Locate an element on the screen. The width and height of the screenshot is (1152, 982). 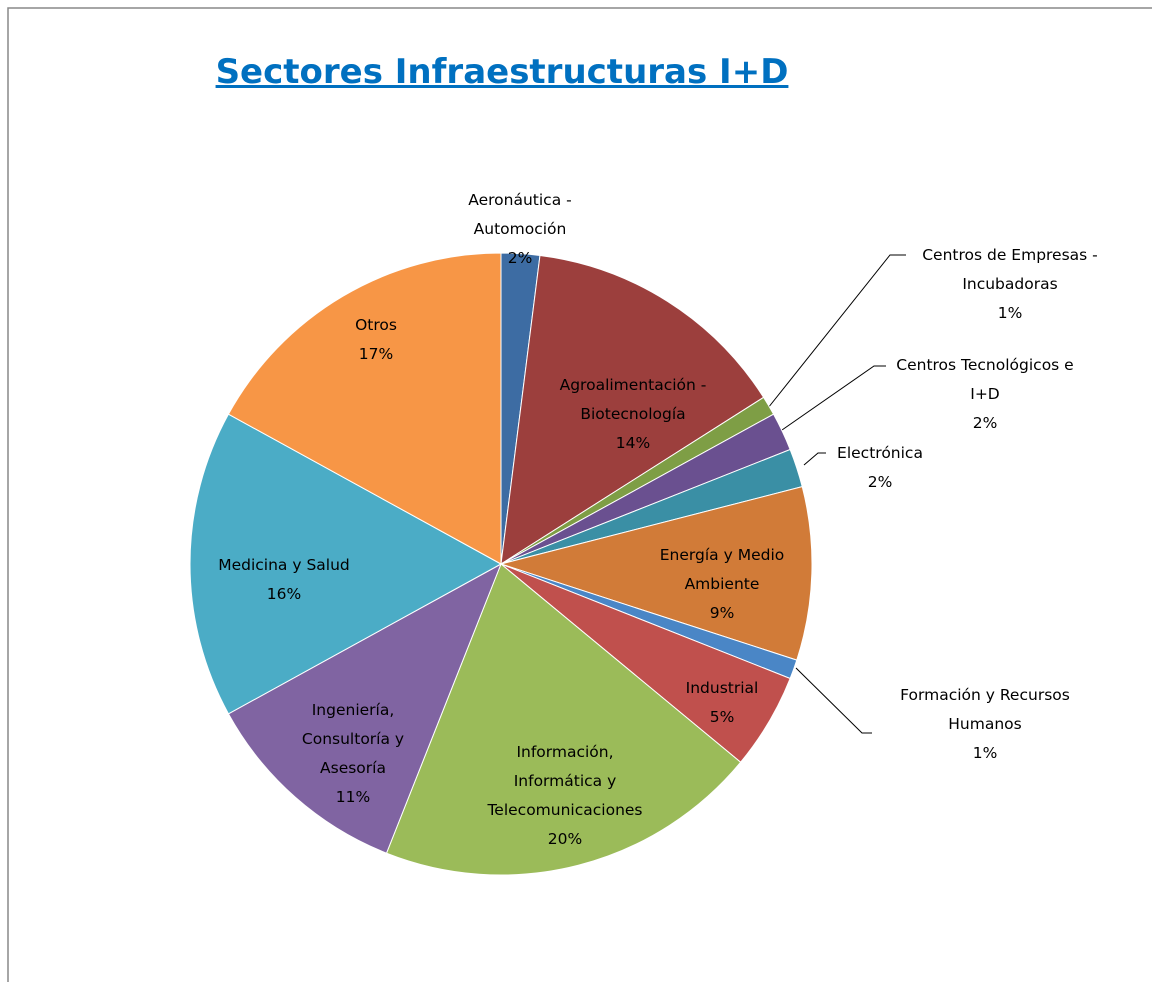
slice-label: Otros 17% is located at coordinates (376, 340).